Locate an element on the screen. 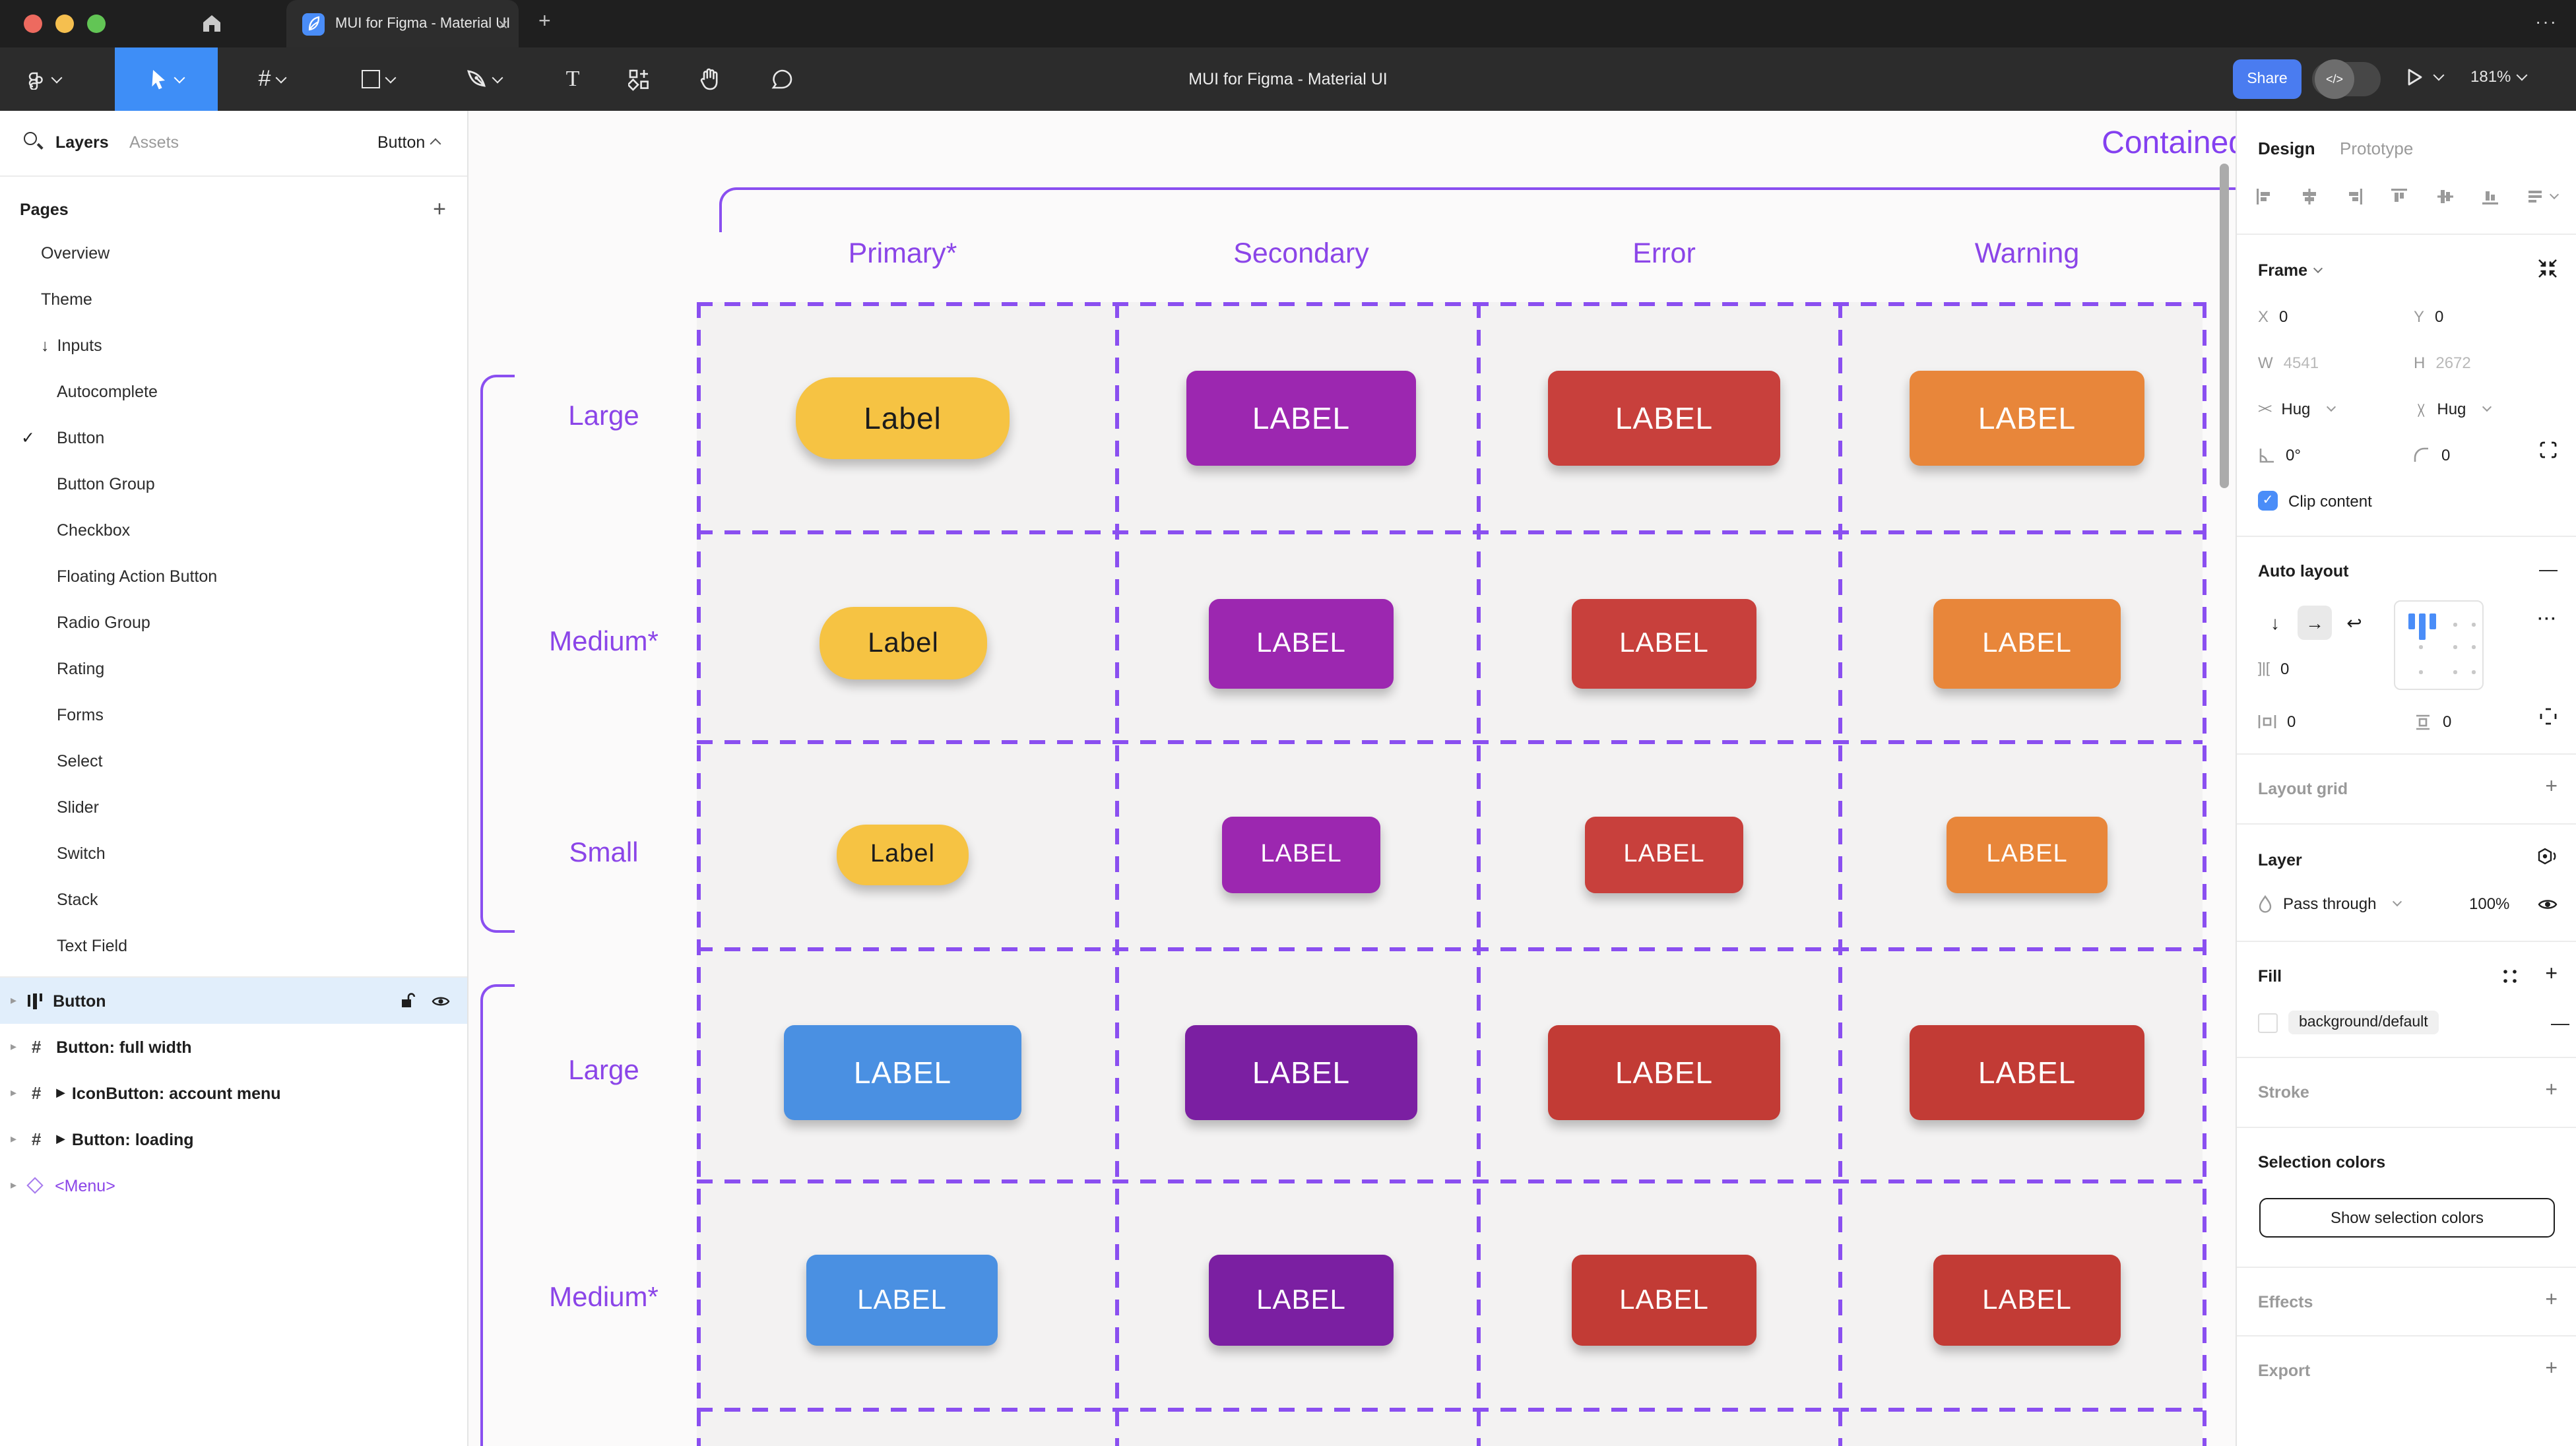  remove-fill-button: — is located at coordinates (2560, 1022).